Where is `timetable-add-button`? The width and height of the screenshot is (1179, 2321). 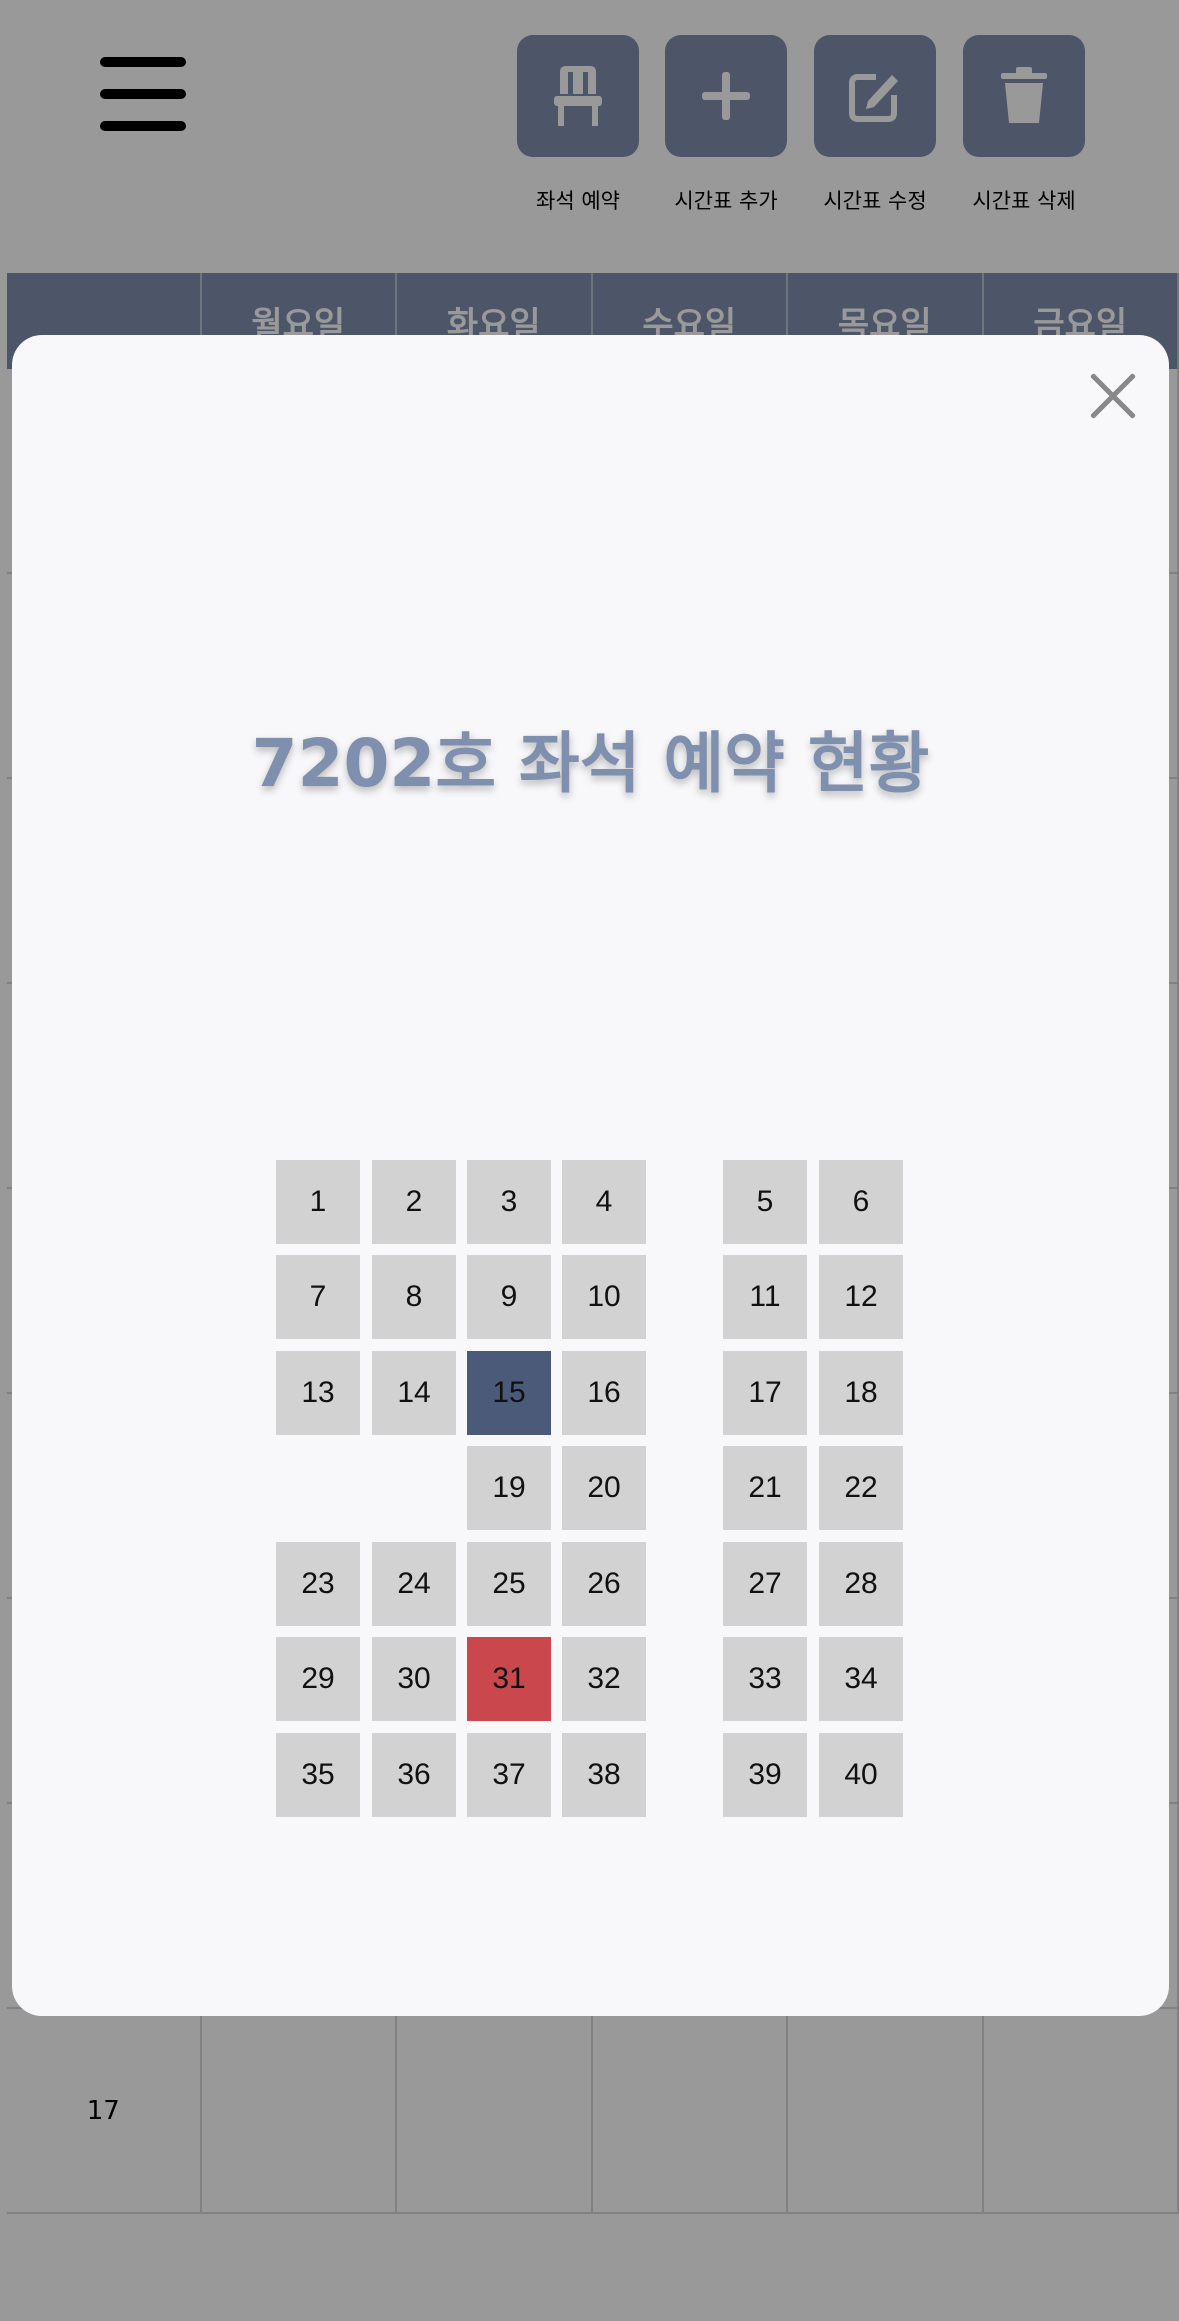 timetable-add-button is located at coordinates (726, 96).